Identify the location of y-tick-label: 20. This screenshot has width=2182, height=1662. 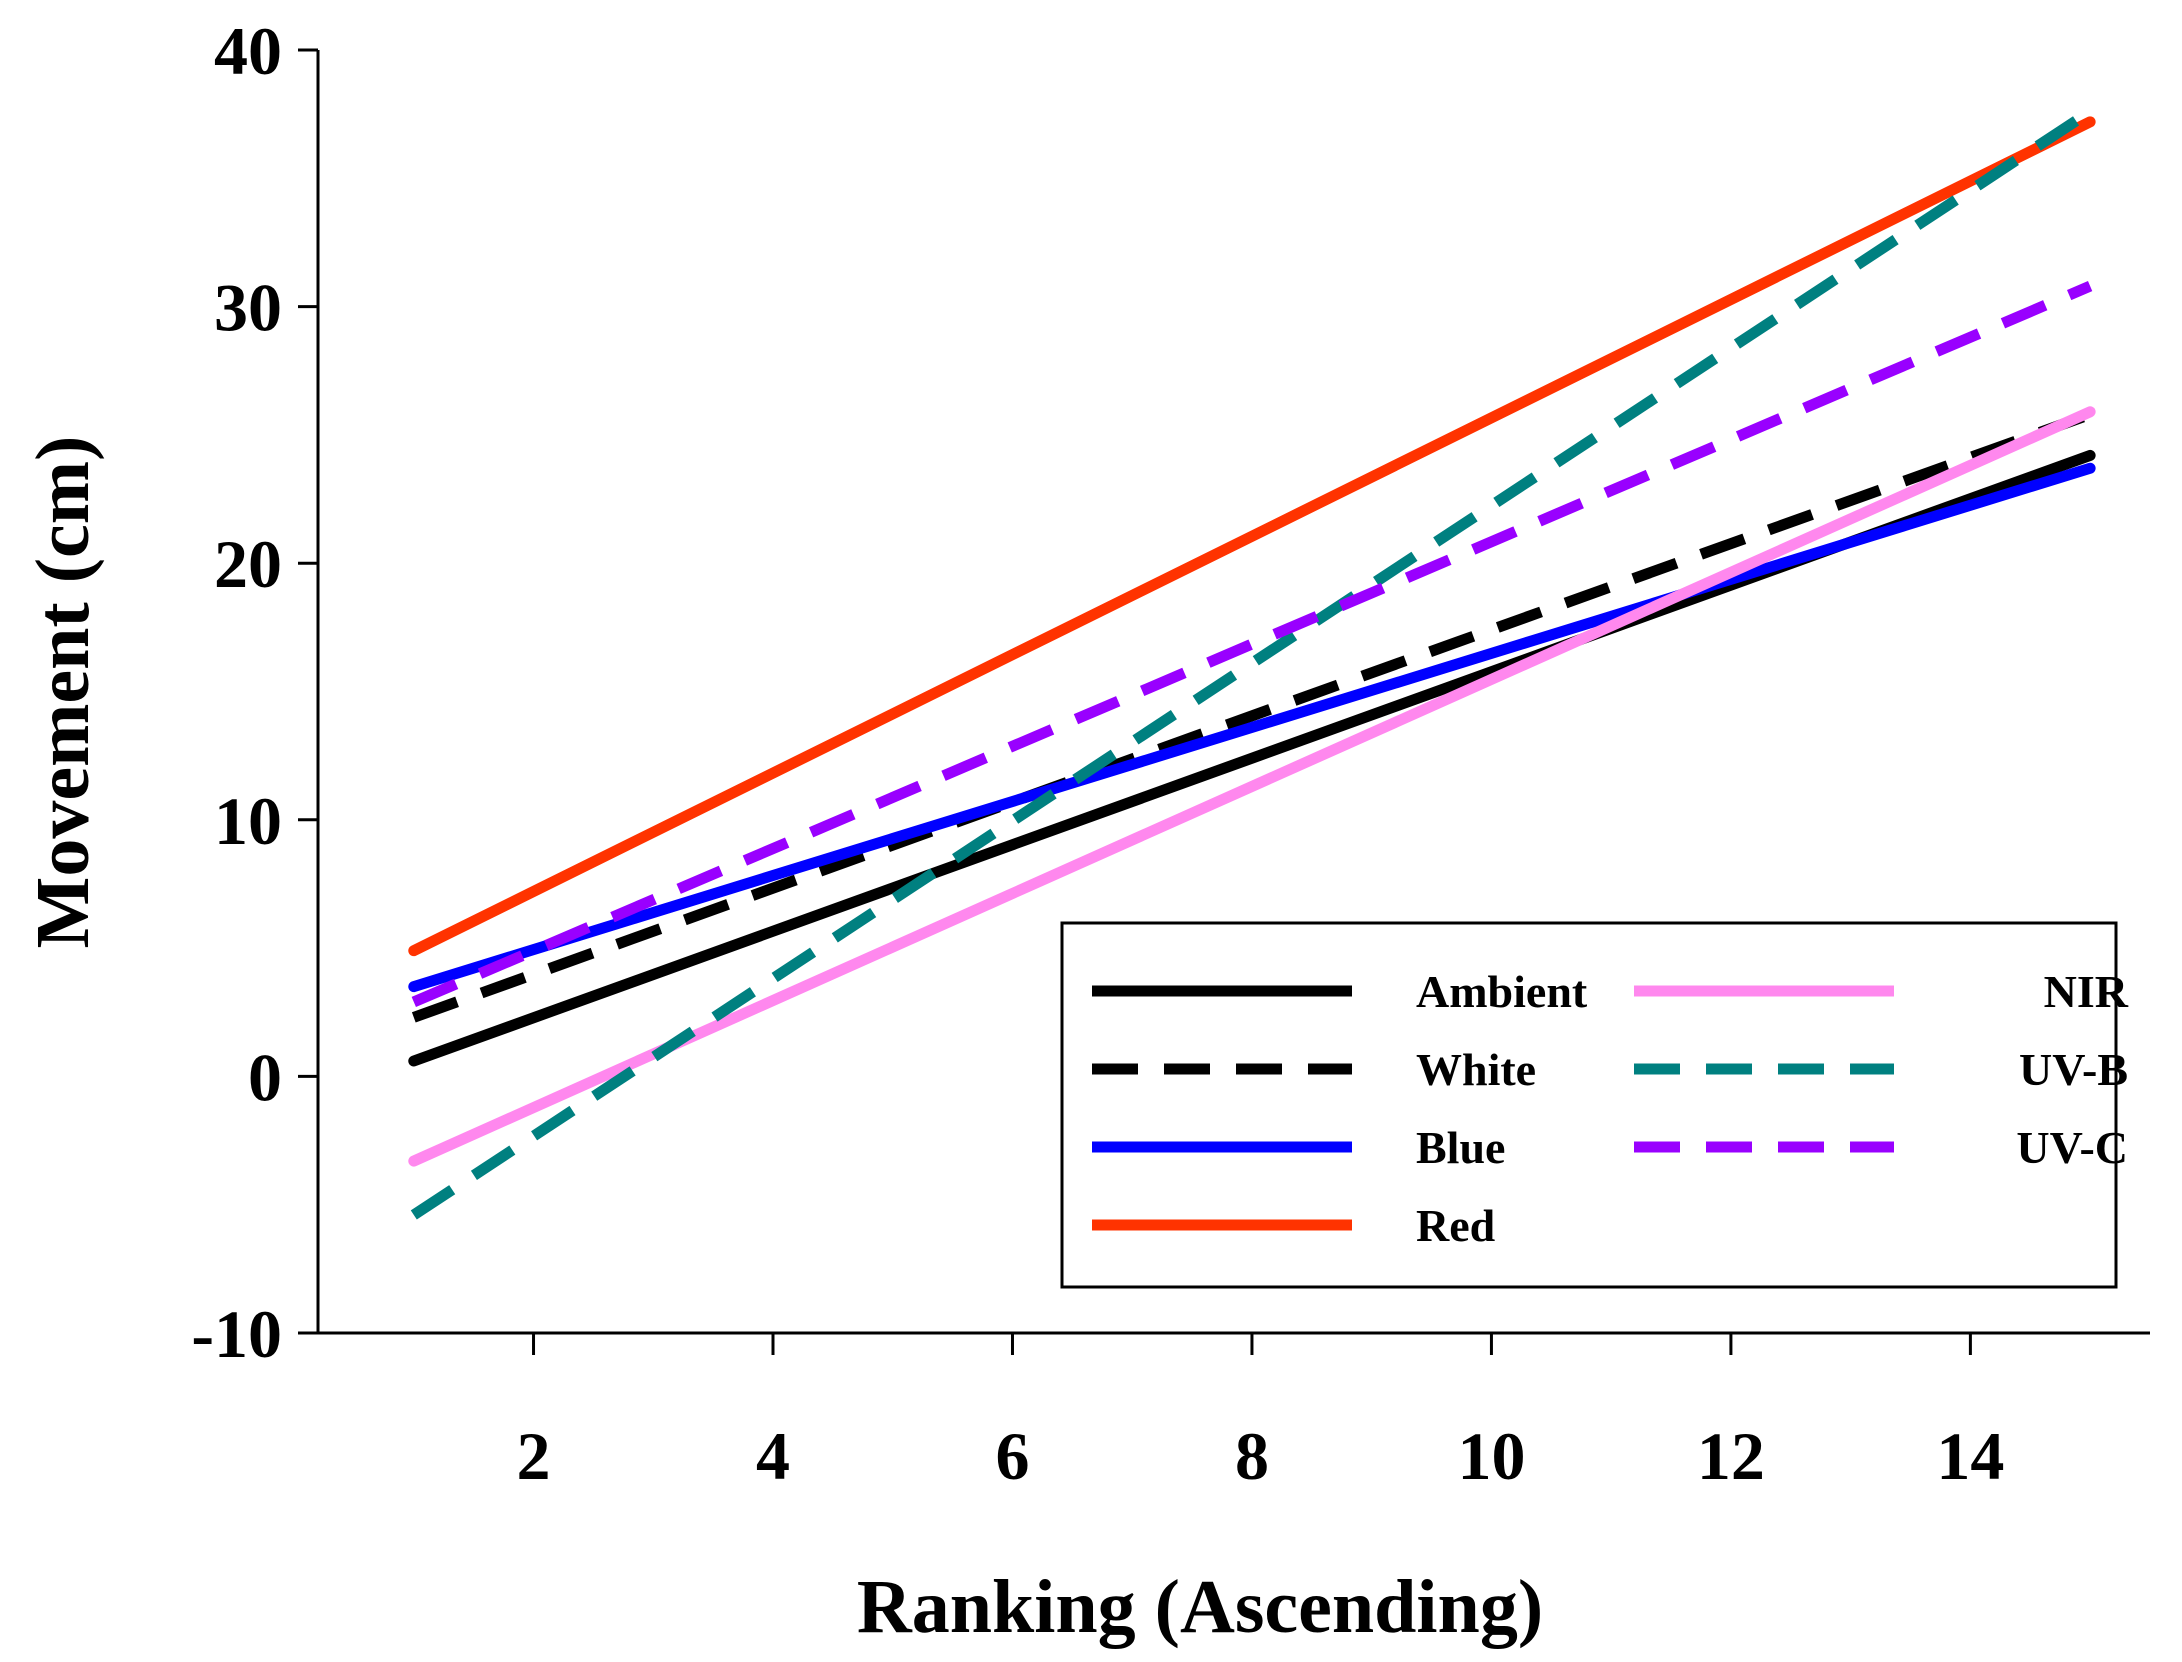
(248, 564).